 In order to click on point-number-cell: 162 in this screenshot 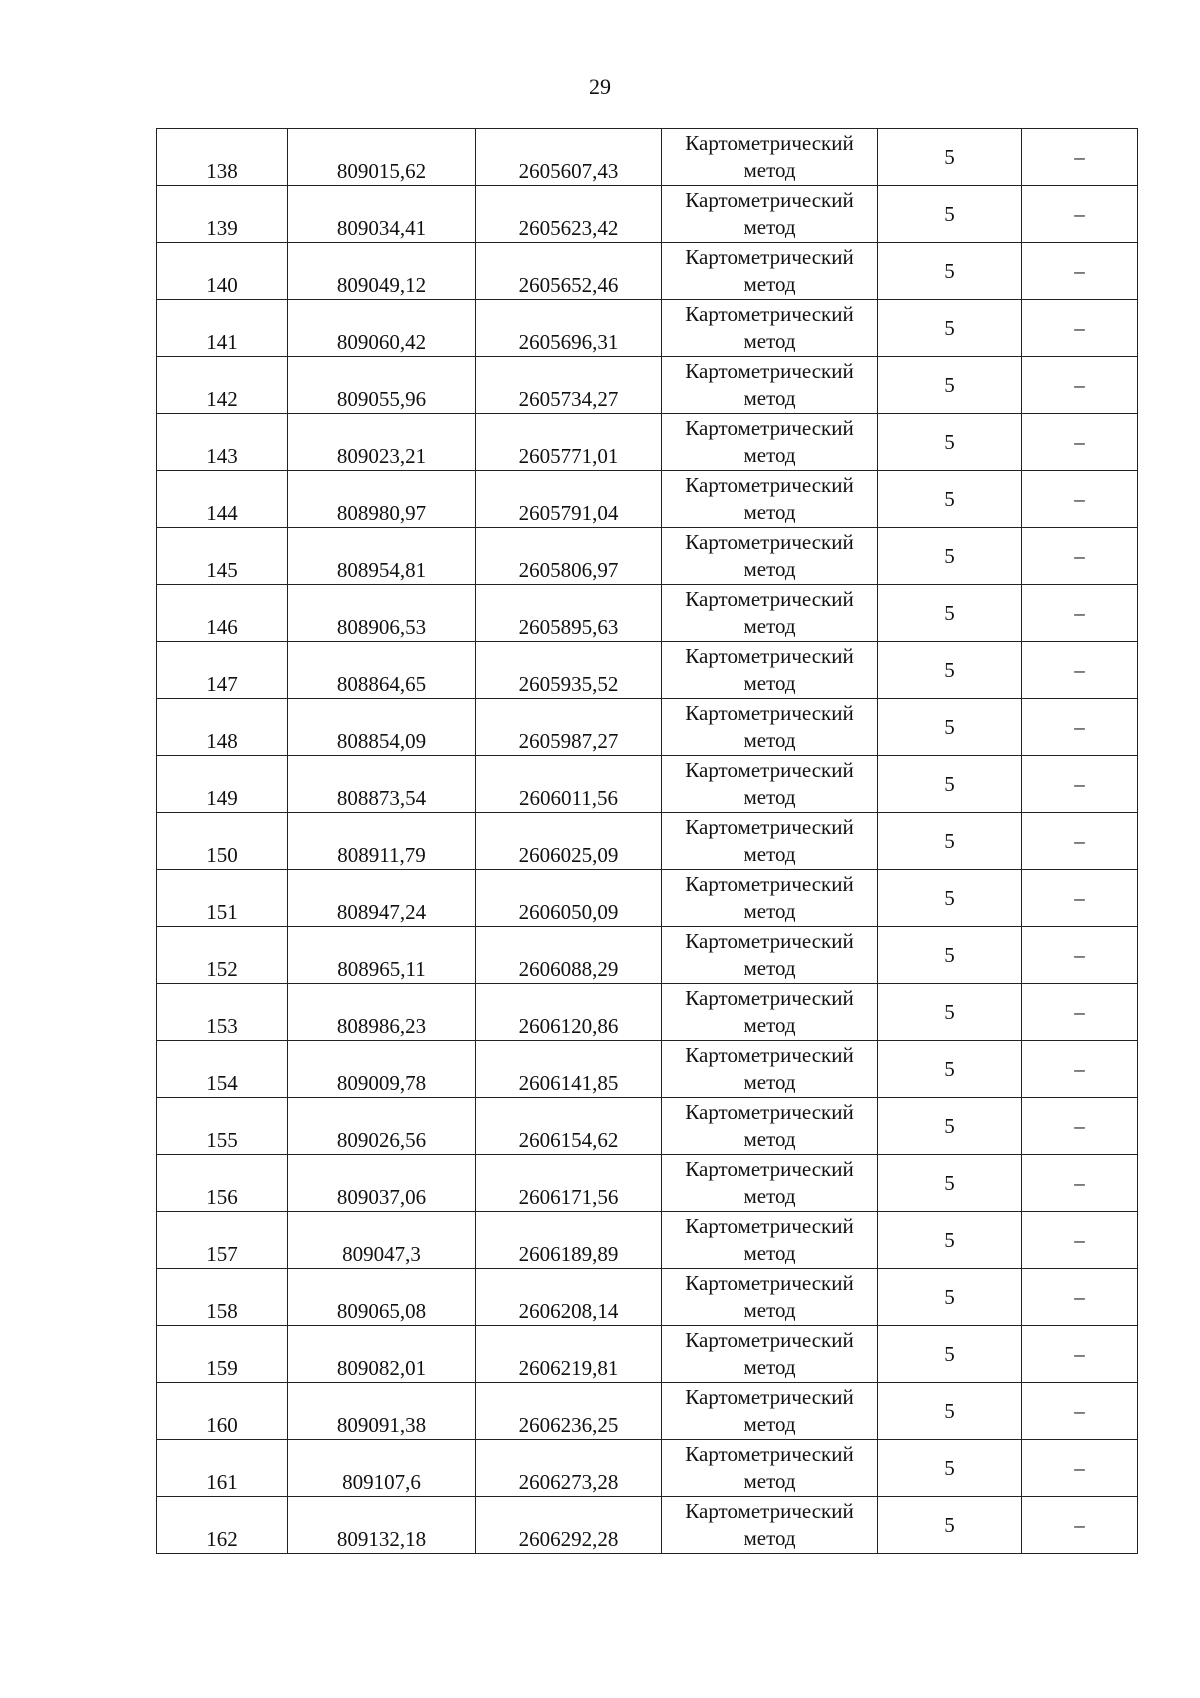, I will do `click(222, 1525)`.